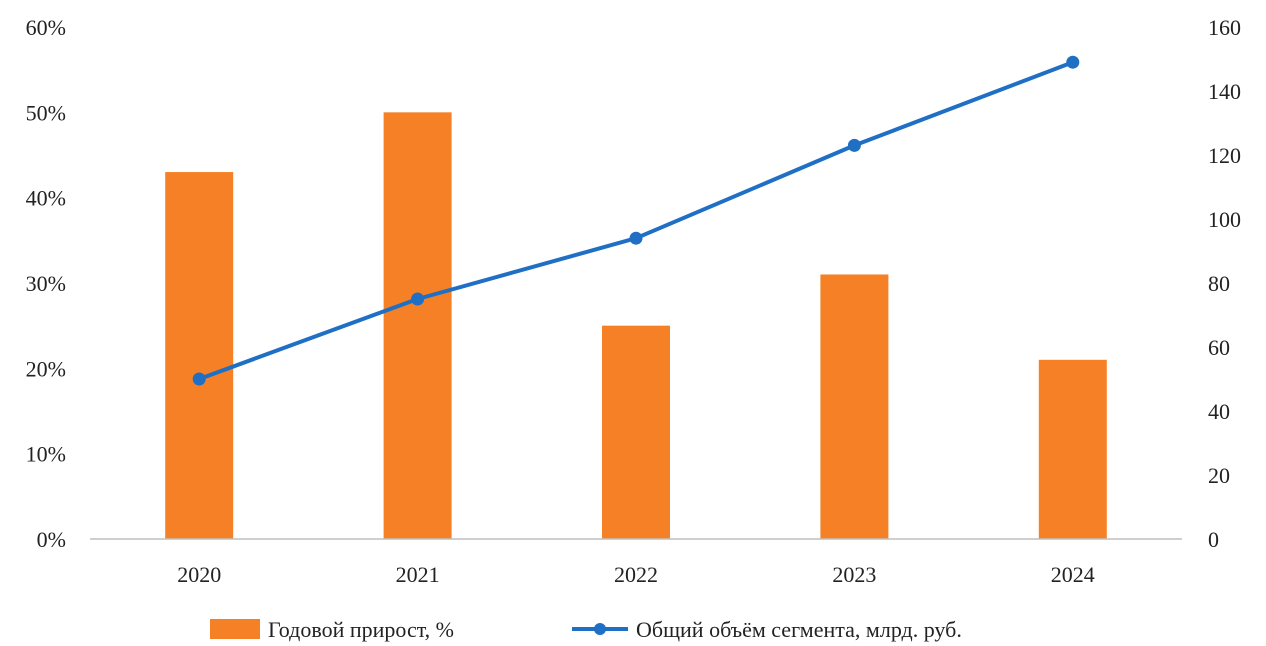  What do you see at coordinates (1219, 411) in the screenshot?
I see `right-tick-label: 40` at bounding box center [1219, 411].